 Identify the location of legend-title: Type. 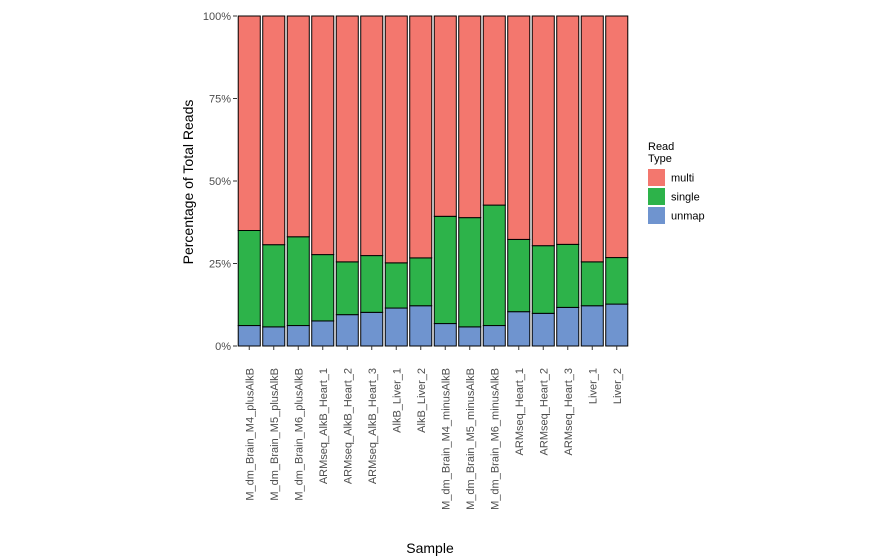
(660, 159).